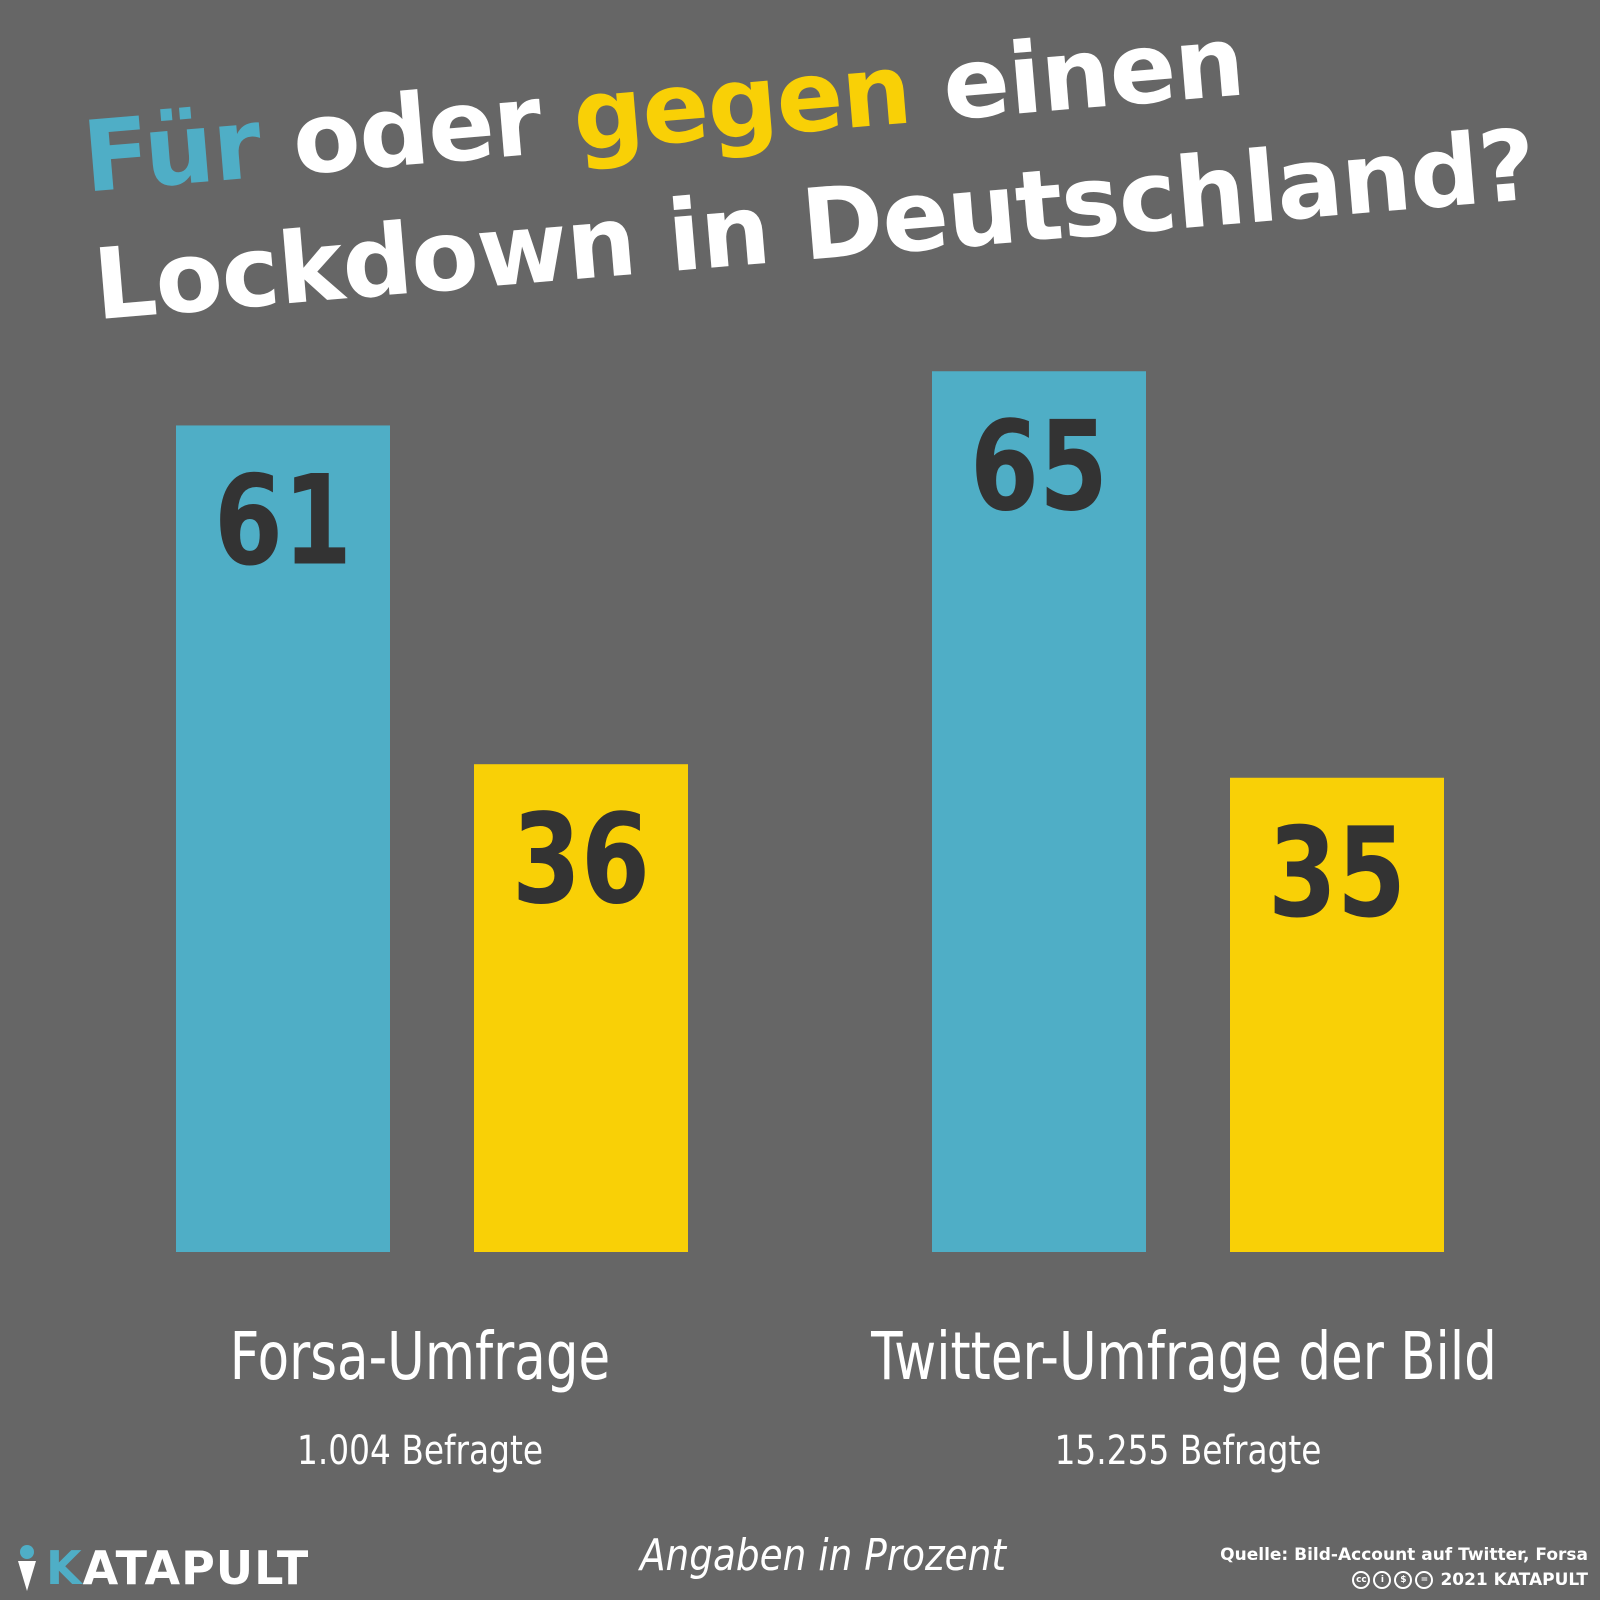 The image size is (1600, 1600). Describe the element at coordinates (178, 1568) in the screenshot. I see `logo-wordmark: KATAPULT` at that location.